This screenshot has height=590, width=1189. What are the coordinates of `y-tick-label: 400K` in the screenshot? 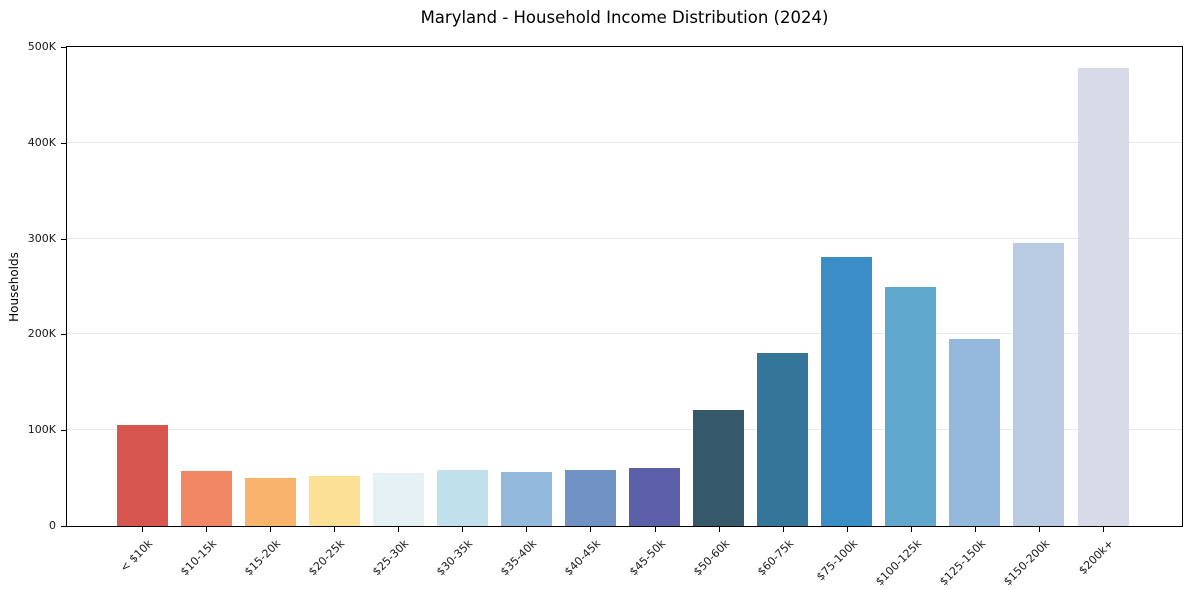 It's located at (41, 142).